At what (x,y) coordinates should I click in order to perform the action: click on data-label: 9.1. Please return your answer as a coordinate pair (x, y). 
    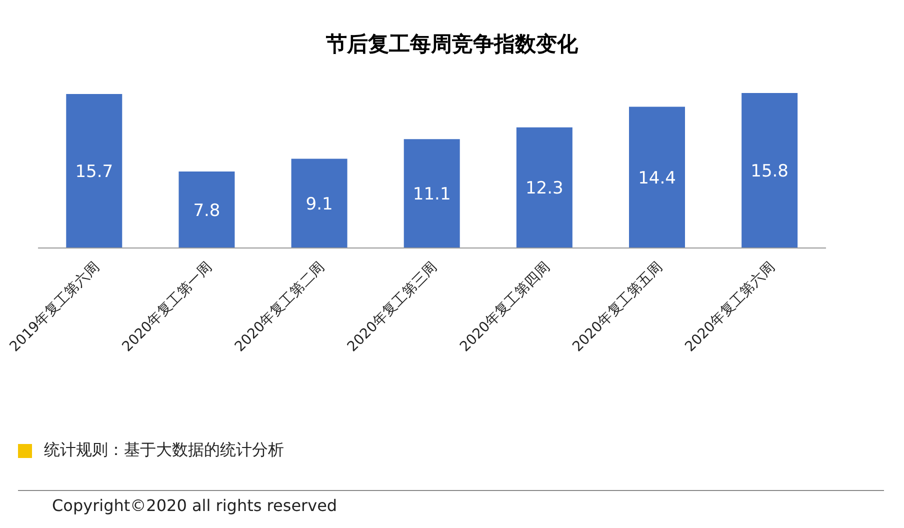
    Looking at the image, I should click on (319, 204).